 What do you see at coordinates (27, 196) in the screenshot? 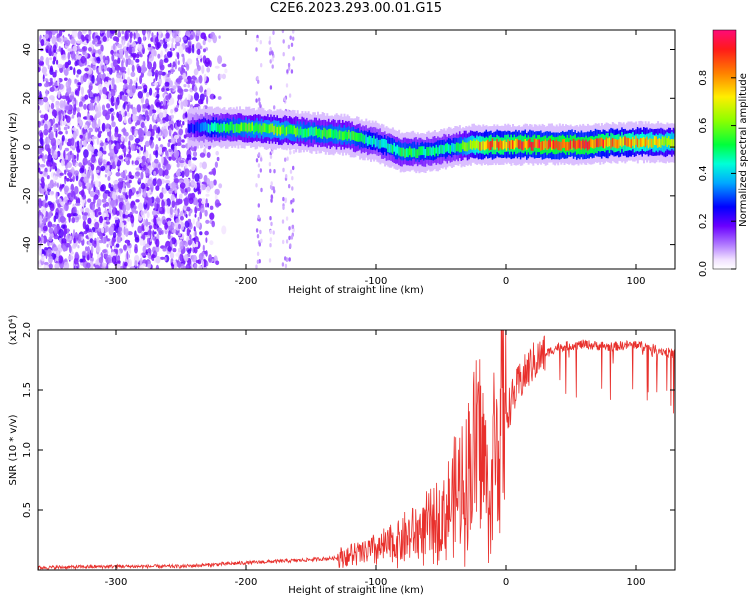
I see `y-tick-label: -20` at bounding box center [27, 196].